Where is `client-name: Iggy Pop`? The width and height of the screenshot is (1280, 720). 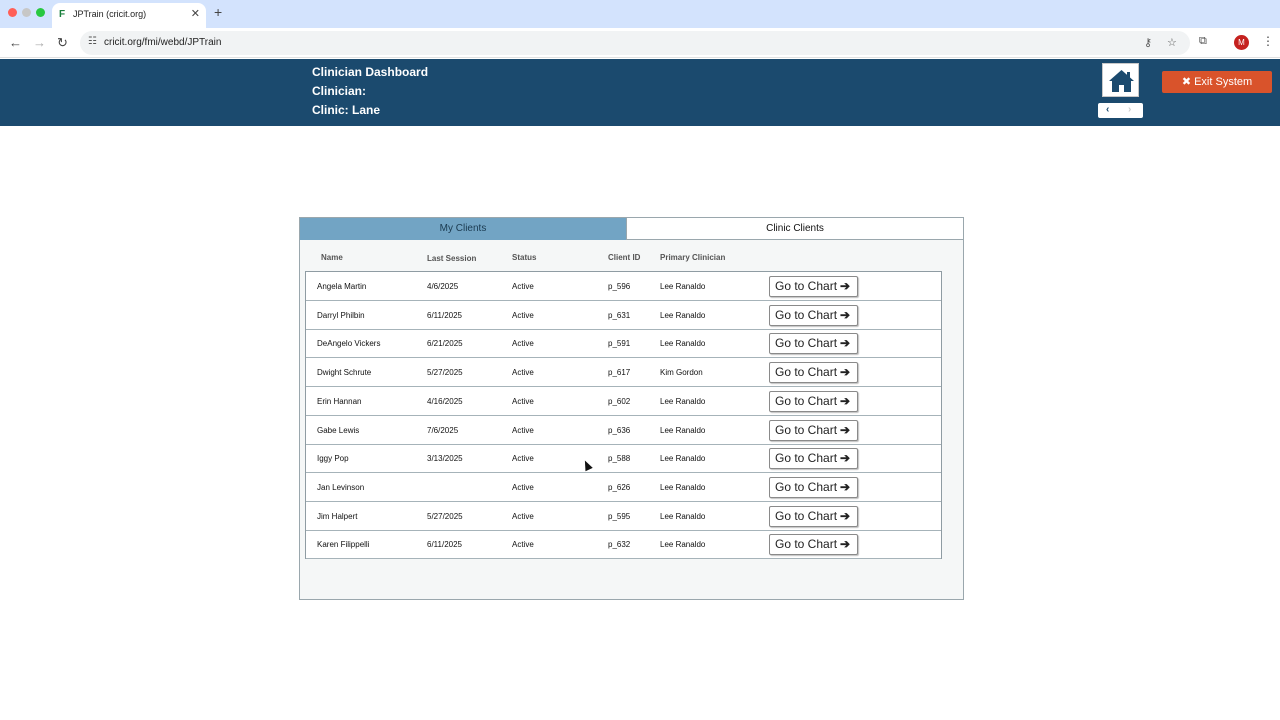 client-name: Iggy Pop is located at coordinates (333, 459).